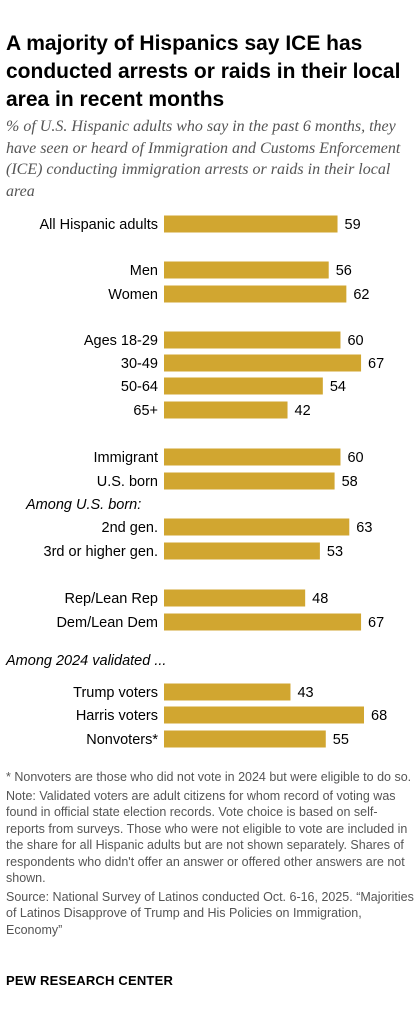  Describe the element at coordinates (355, 341) in the screenshot. I see `value-label-ages-18-29: 60` at that location.